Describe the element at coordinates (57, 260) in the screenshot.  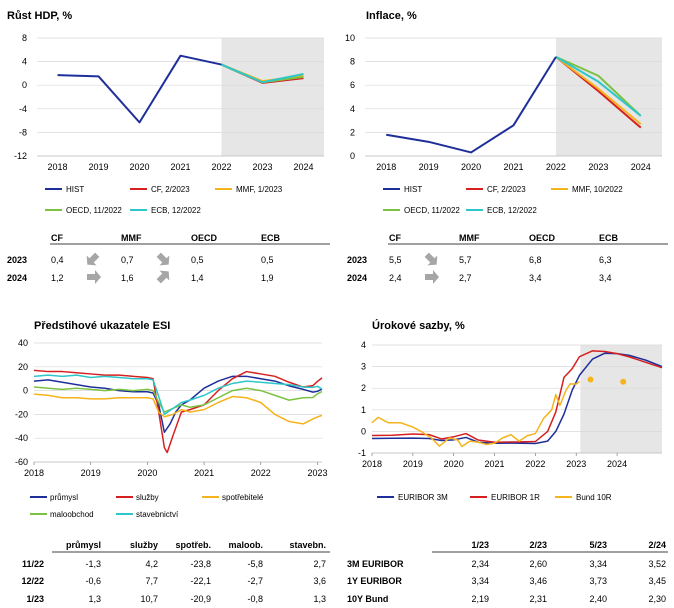
I see `gdp-cell: 0,4` at that location.